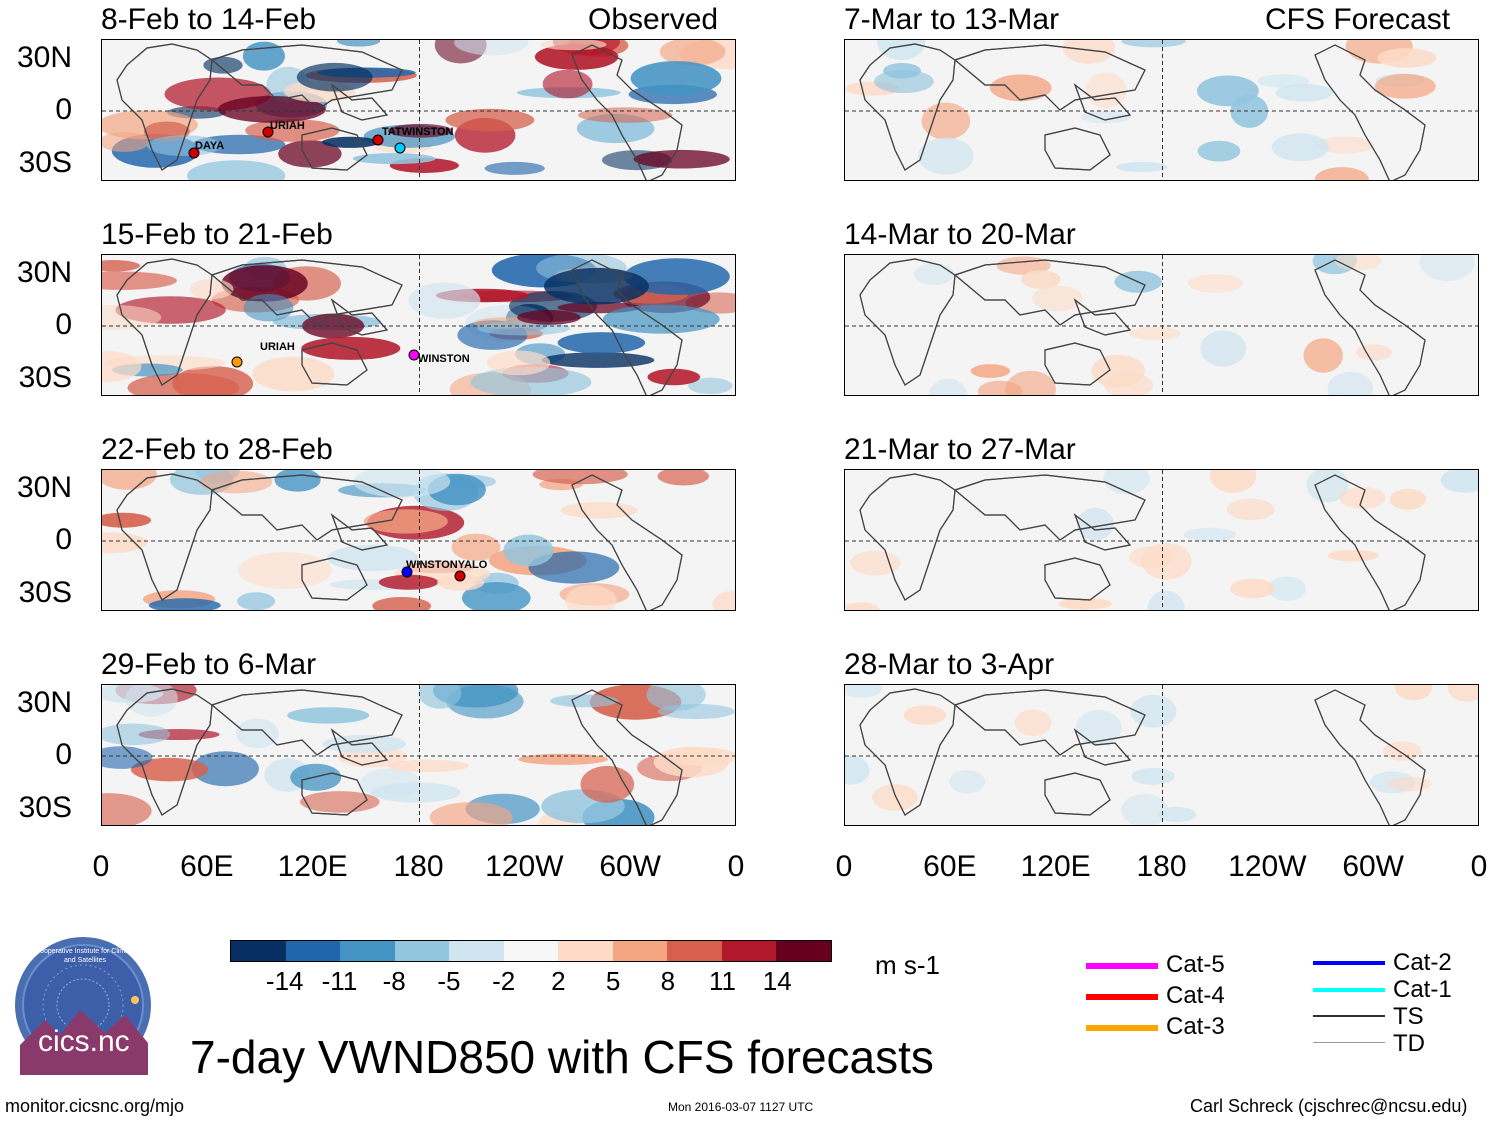  Describe the element at coordinates (277, 347) in the screenshot. I see `storm-label-uriah-2: URIAH` at that location.